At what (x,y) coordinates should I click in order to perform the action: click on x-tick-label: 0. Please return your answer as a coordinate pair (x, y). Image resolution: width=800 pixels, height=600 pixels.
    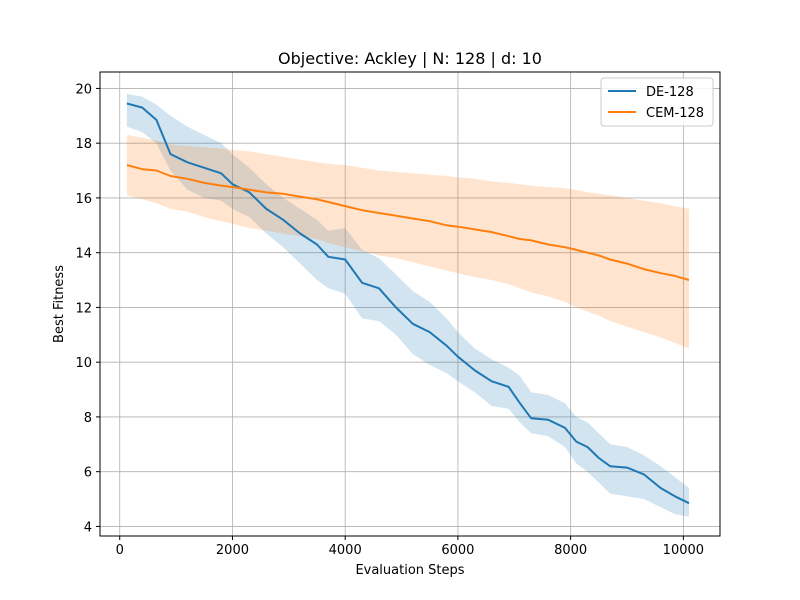
    Looking at the image, I should click on (120, 550).